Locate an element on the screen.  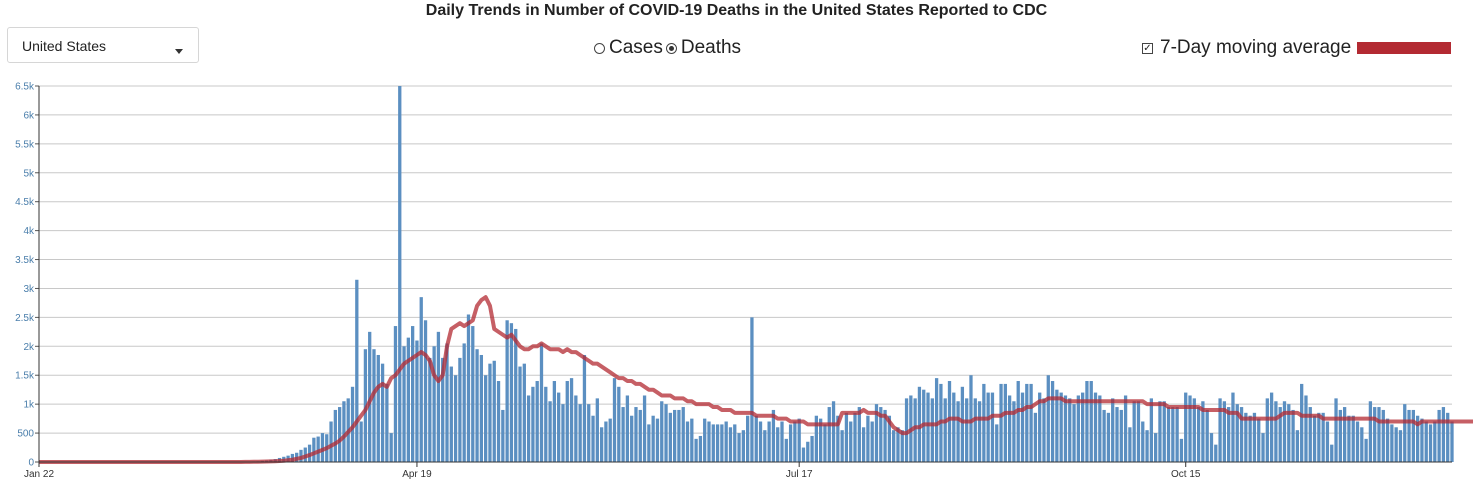
deaths-radio: Deaths is located at coordinates (703, 48).